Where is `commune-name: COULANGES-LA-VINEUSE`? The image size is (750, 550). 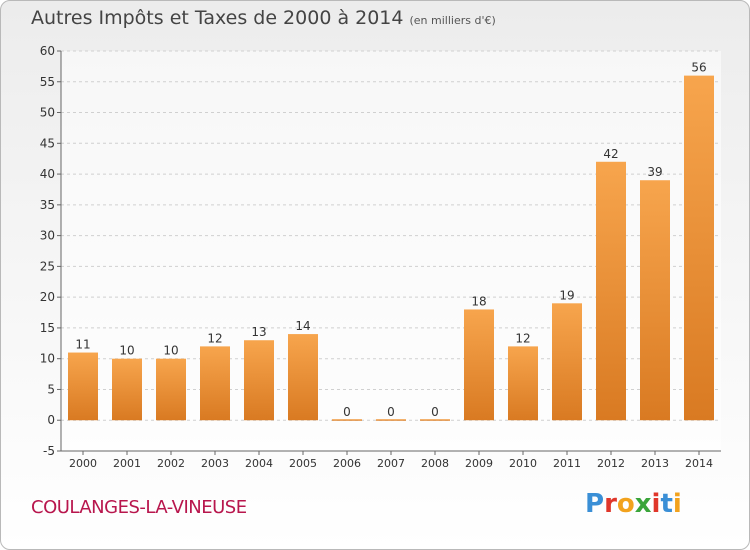 commune-name: COULANGES-LA-VINEUSE is located at coordinates (139, 507).